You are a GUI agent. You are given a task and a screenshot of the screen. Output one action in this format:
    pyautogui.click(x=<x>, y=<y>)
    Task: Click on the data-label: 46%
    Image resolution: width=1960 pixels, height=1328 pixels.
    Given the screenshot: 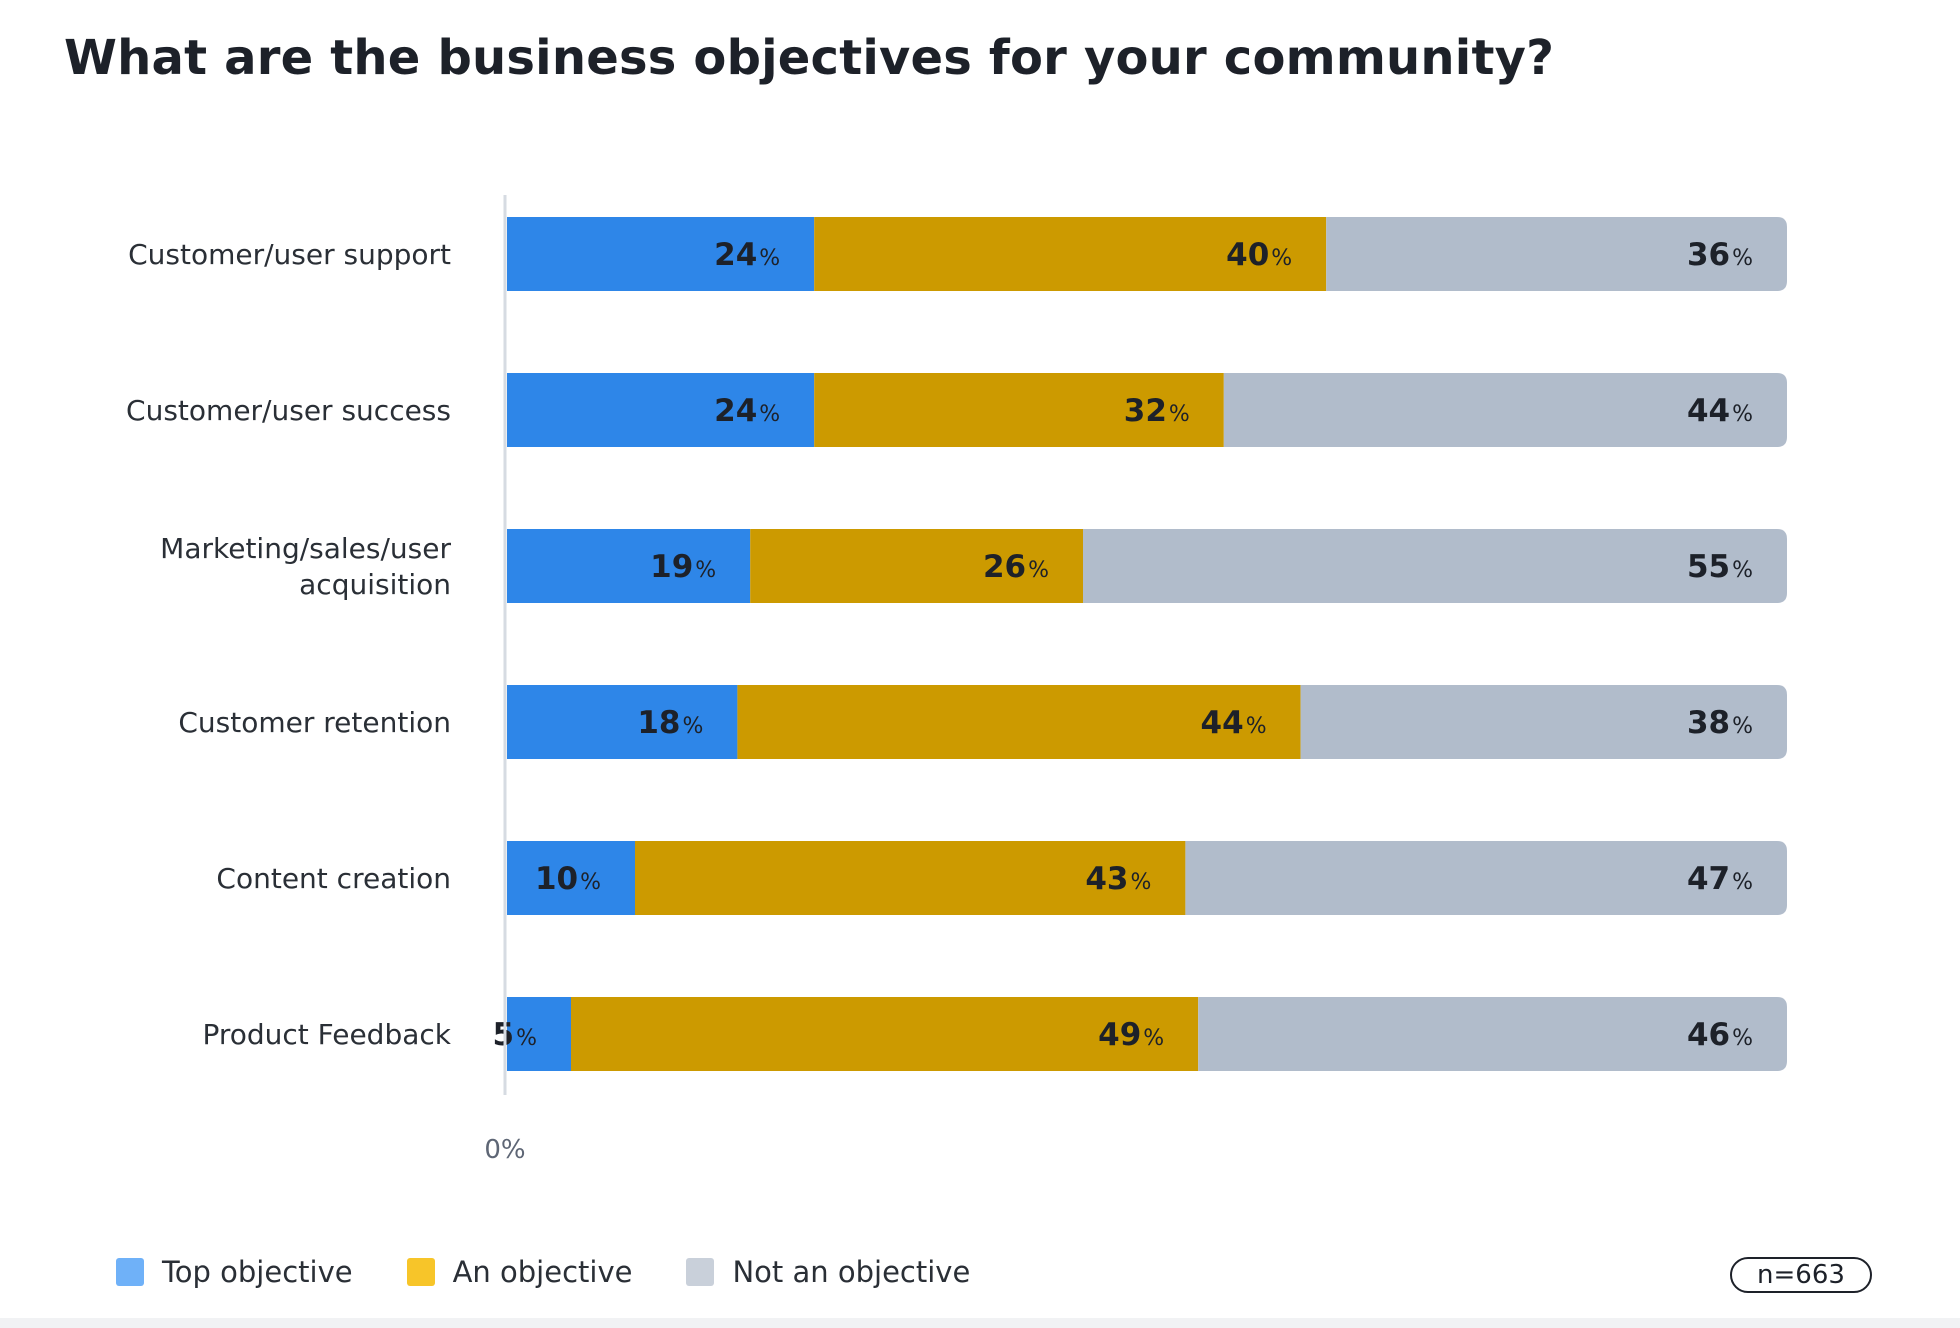 What is the action you would take?
    pyautogui.click(x=1720, y=1035)
    